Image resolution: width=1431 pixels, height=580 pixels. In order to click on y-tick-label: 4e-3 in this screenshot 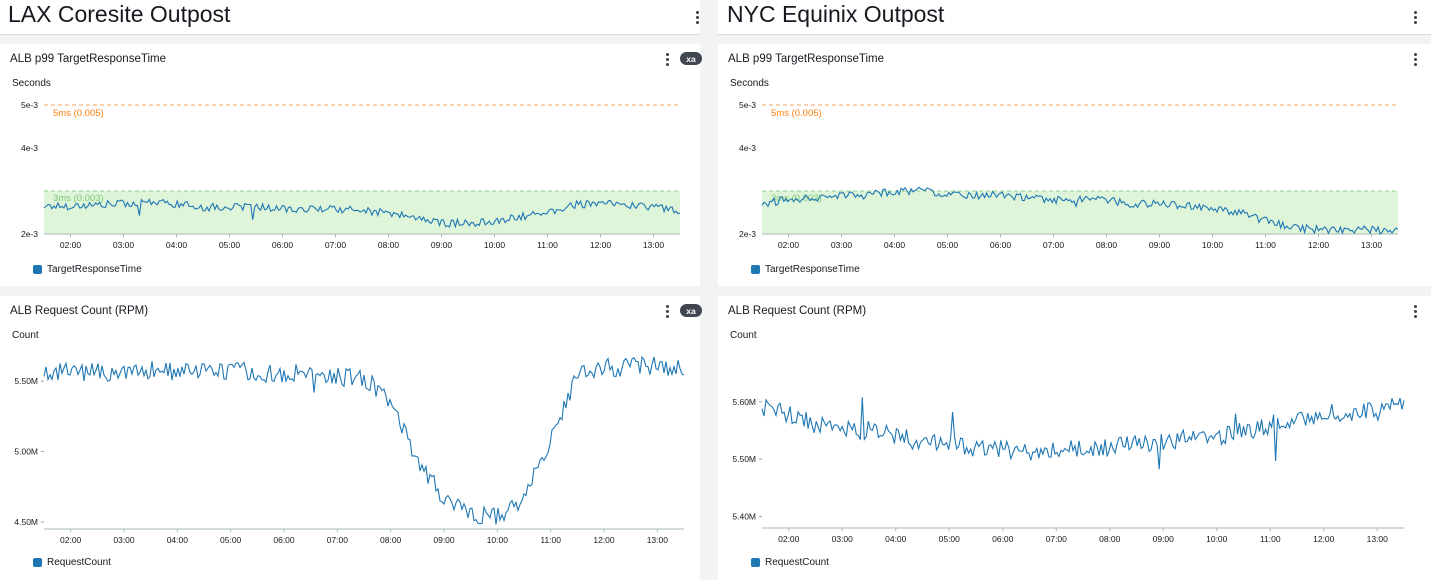, I will do `click(29, 148)`.